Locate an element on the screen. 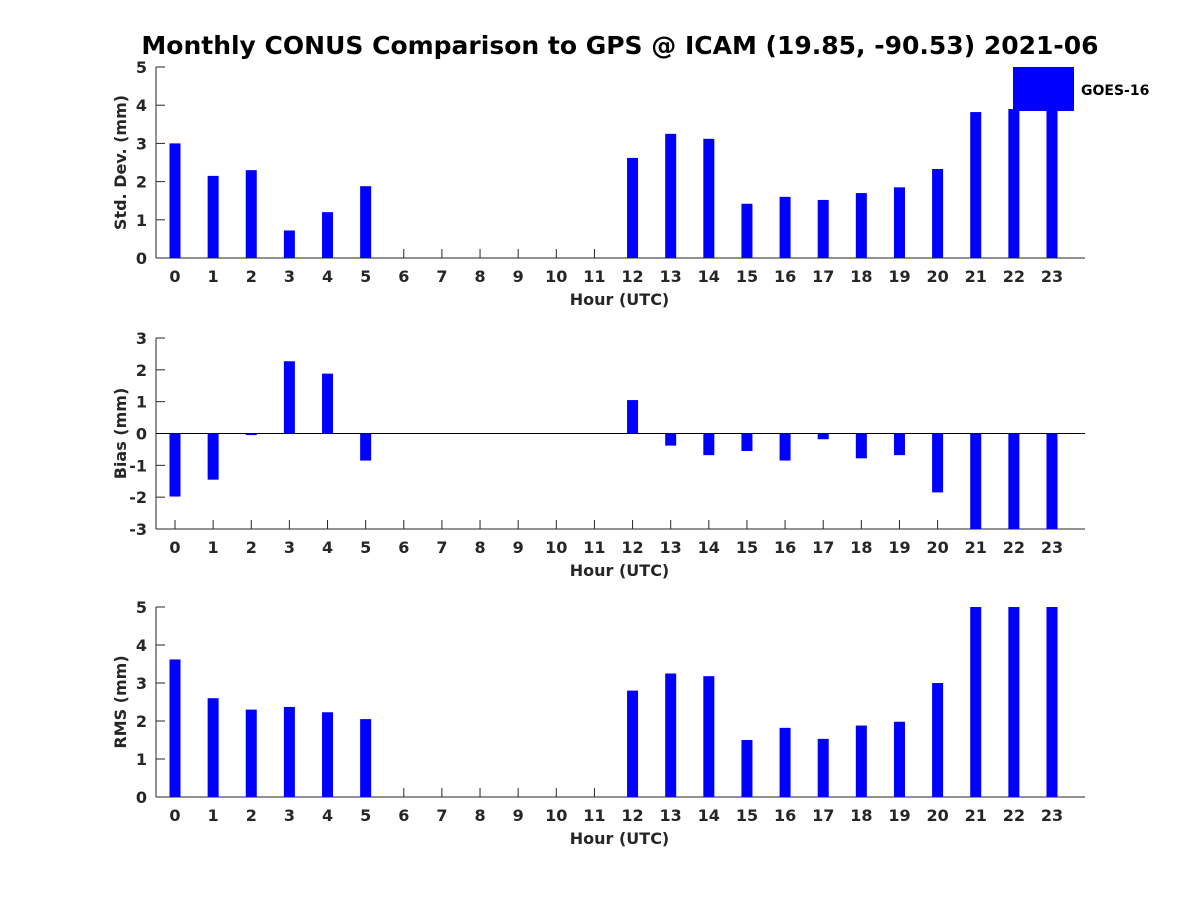  y-tick-label: 0 is located at coordinates (141, 258).